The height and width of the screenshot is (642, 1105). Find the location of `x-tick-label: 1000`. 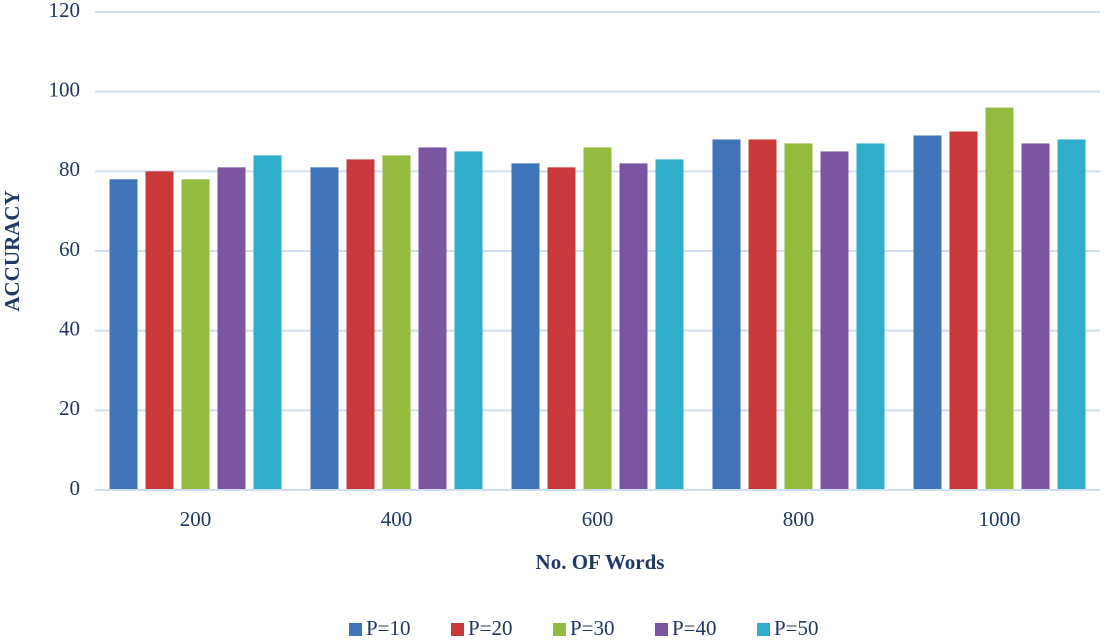

x-tick-label: 1000 is located at coordinates (1000, 519).